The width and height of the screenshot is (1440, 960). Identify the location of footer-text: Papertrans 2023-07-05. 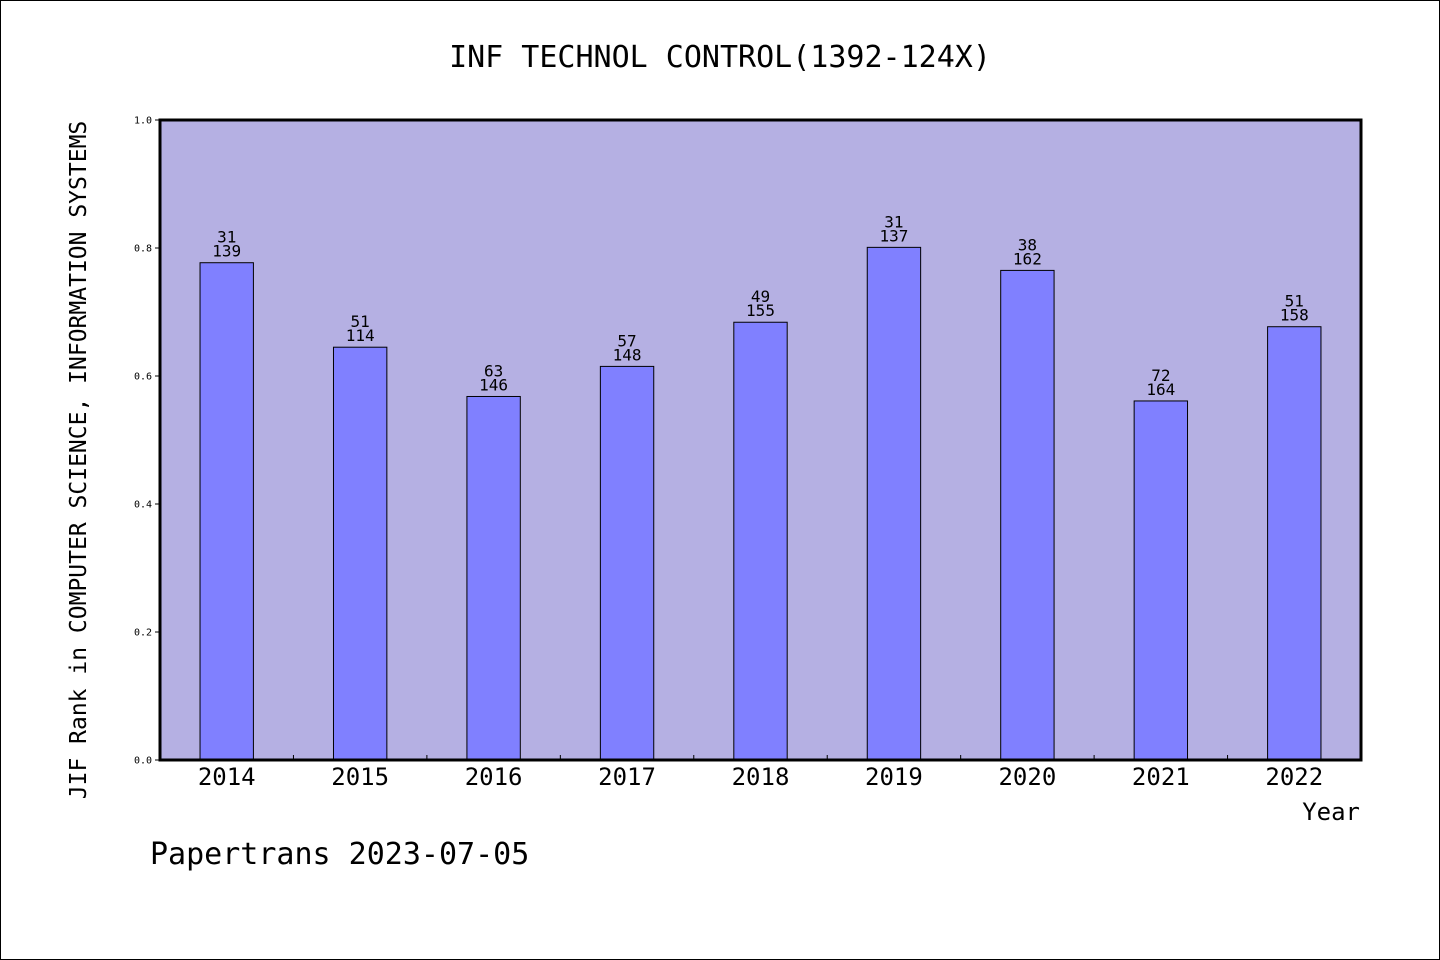
(339, 854).